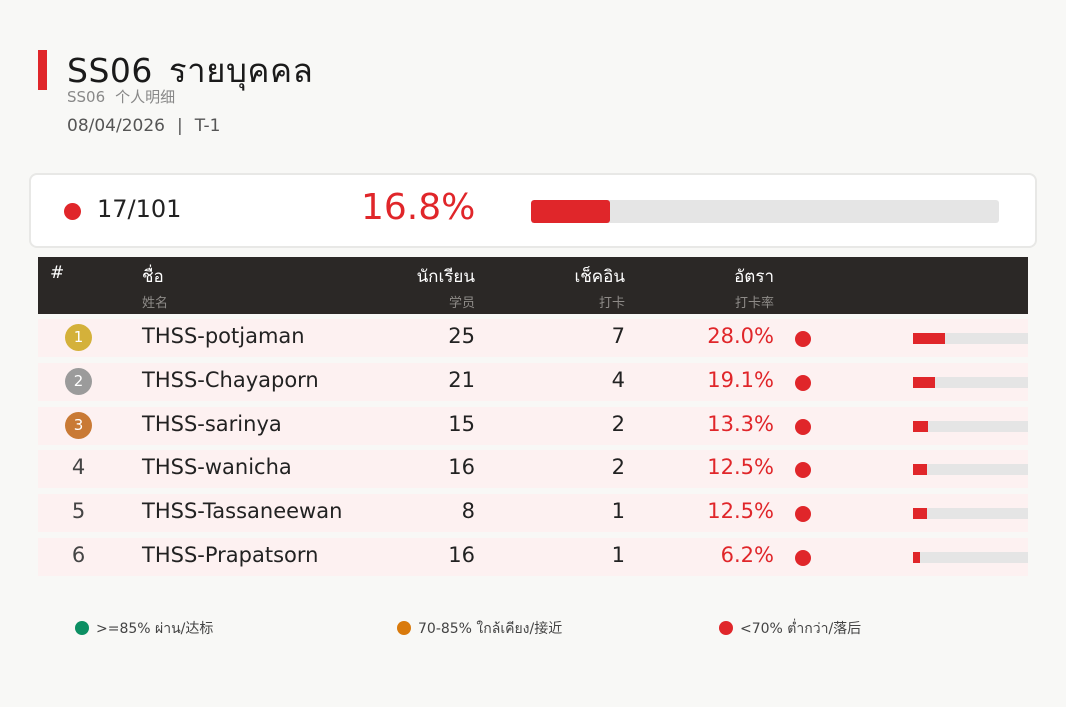  What do you see at coordinates (404, 628) in the screenshot?
I see `legend-near-dot` at bounding box center [404, 628].